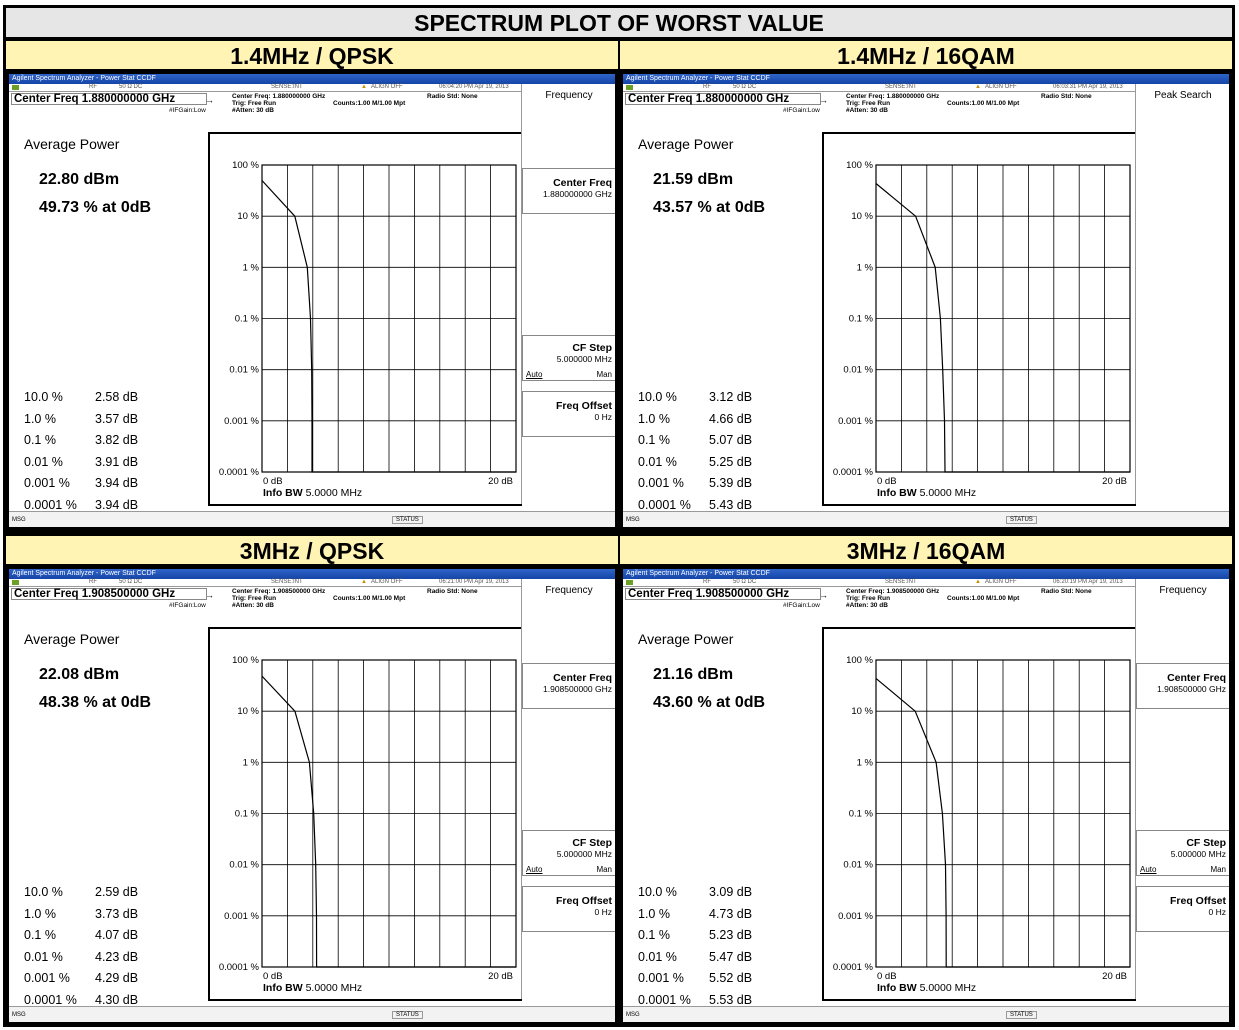 The height and width of the screenshot is (1030, 1239). I want to click on counts: Counts:1.00 M/1.00 Mpt, so click(369, 103).